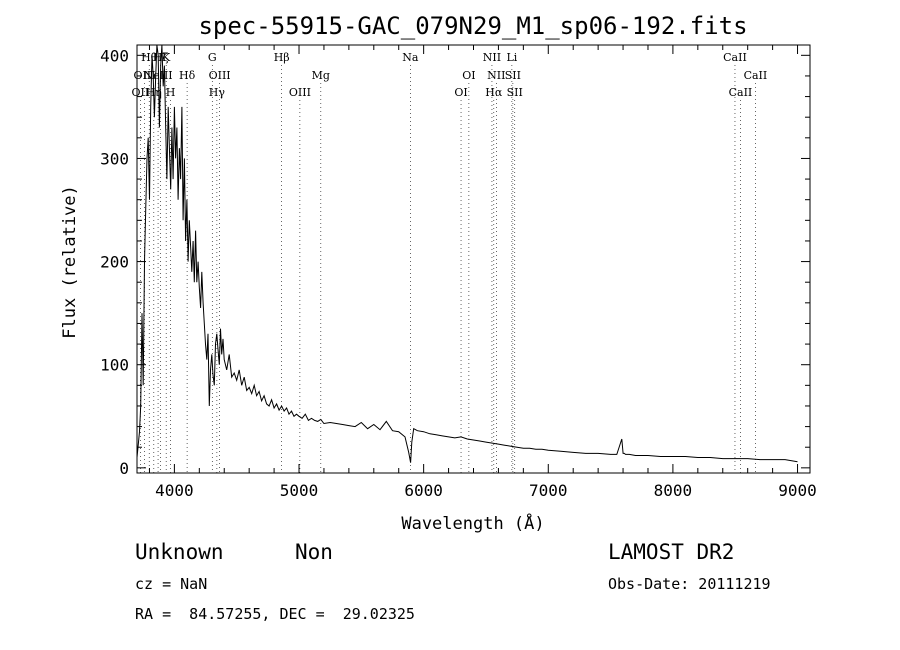 The image size is (900, 650). Describe the element at coordinates (548, 490) in the screenshot. I see `x-tick-label: 7000` at that location.